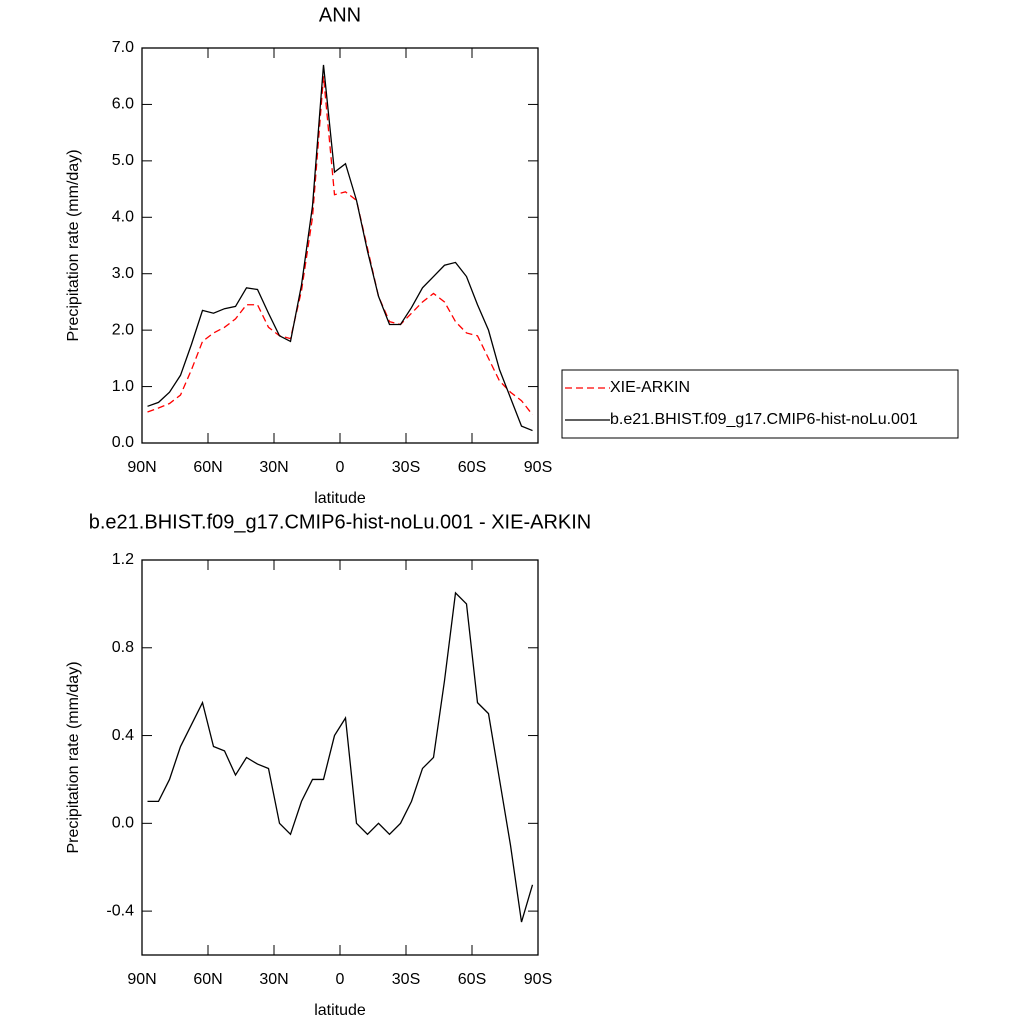  I want to click on legend-box, so click(760, 404).